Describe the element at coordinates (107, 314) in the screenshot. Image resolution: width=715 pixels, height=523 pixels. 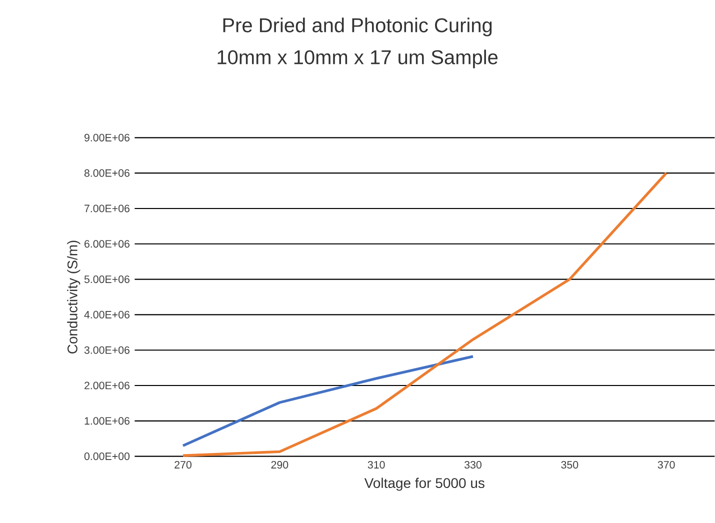
I see `y-tick-label: 4.00E+06` at that location.